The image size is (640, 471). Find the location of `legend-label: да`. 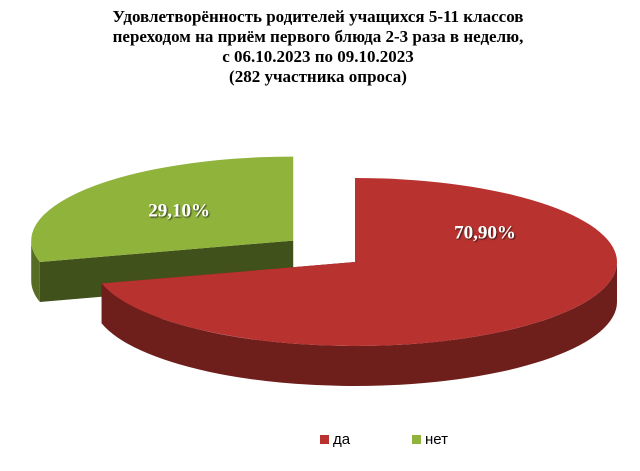

legend-label: да is located at coordinates (342, 439).